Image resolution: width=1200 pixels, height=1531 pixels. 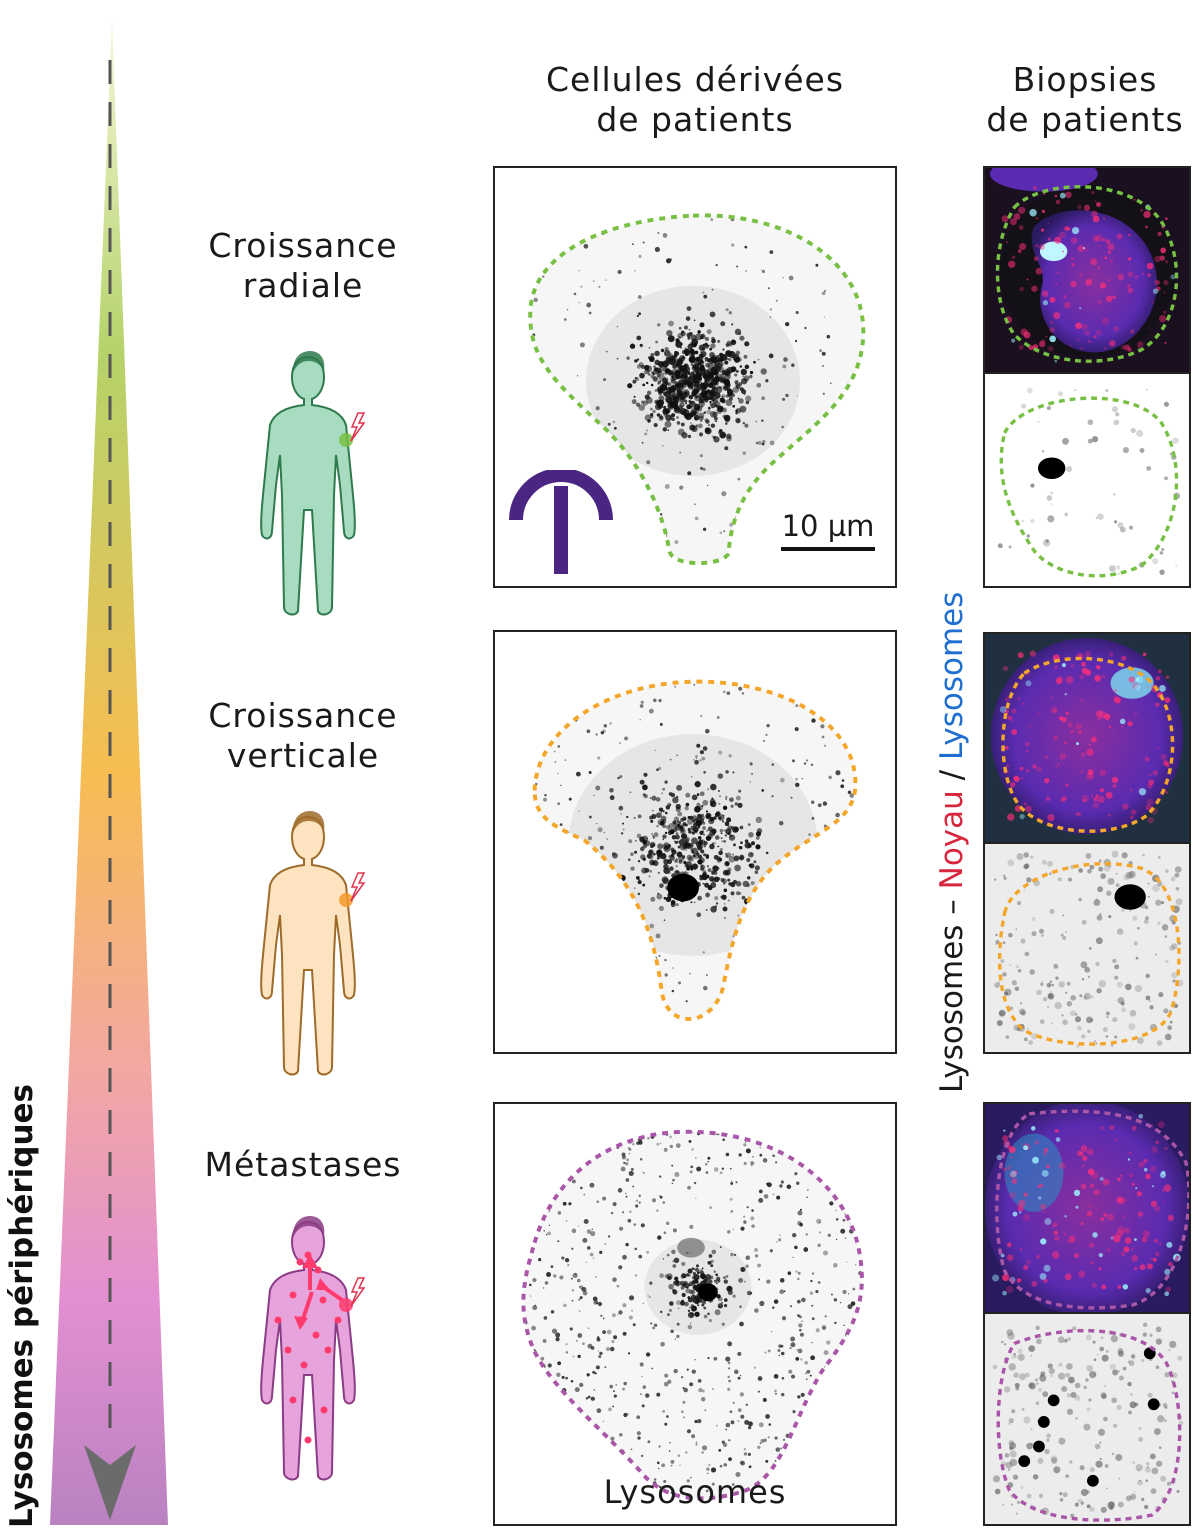 What do you see at coordinates (695, 377) in the screenshot?
I see `cell-panel-radial` at bounding box center [695, 377].